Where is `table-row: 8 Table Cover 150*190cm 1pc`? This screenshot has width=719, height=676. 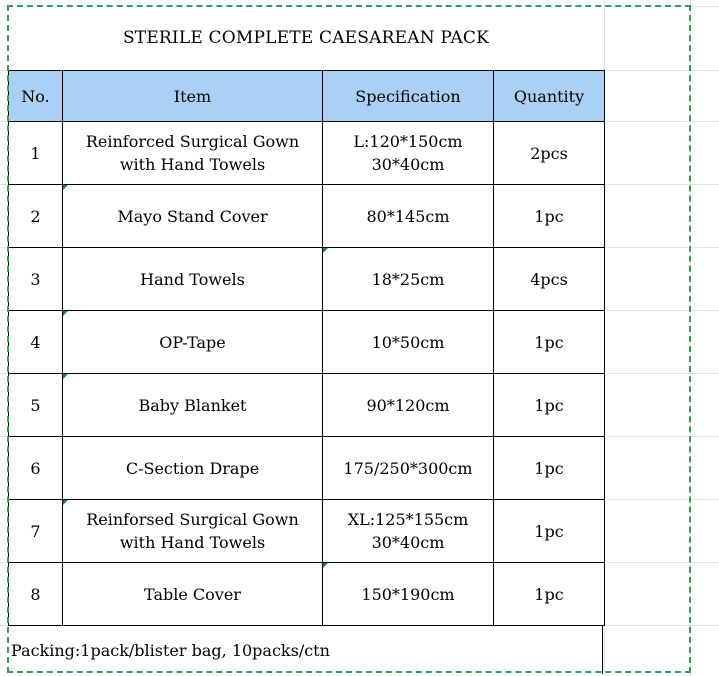
table-row: 8 Table Cover 150*190cm 1pc is located at coordinates (306, 594).